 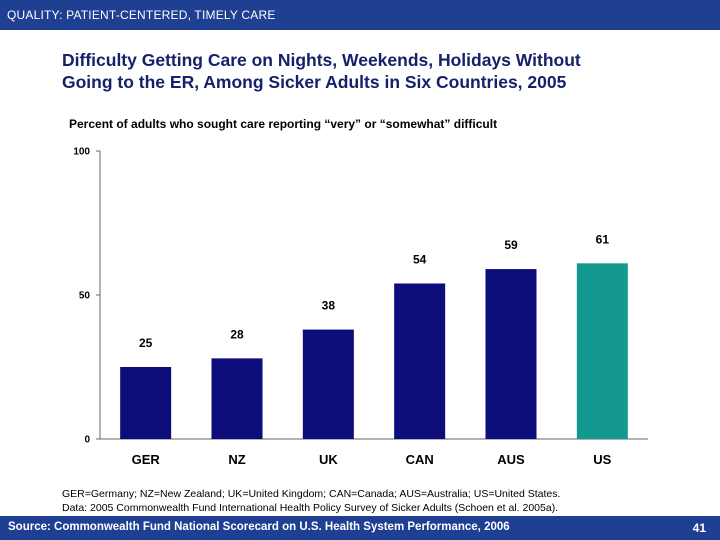 I want to click on x-tick-label: AUS, so click(x=511, y=459).